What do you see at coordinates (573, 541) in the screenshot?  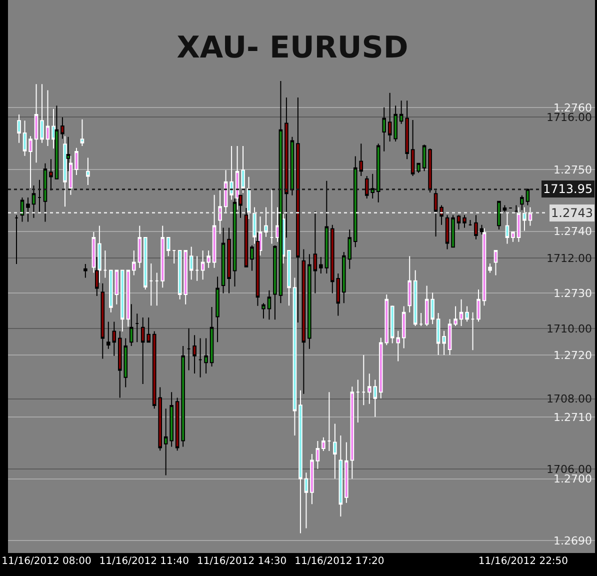 I see `y2-tick-label: 1.2690` at bounding box center [573, 541].